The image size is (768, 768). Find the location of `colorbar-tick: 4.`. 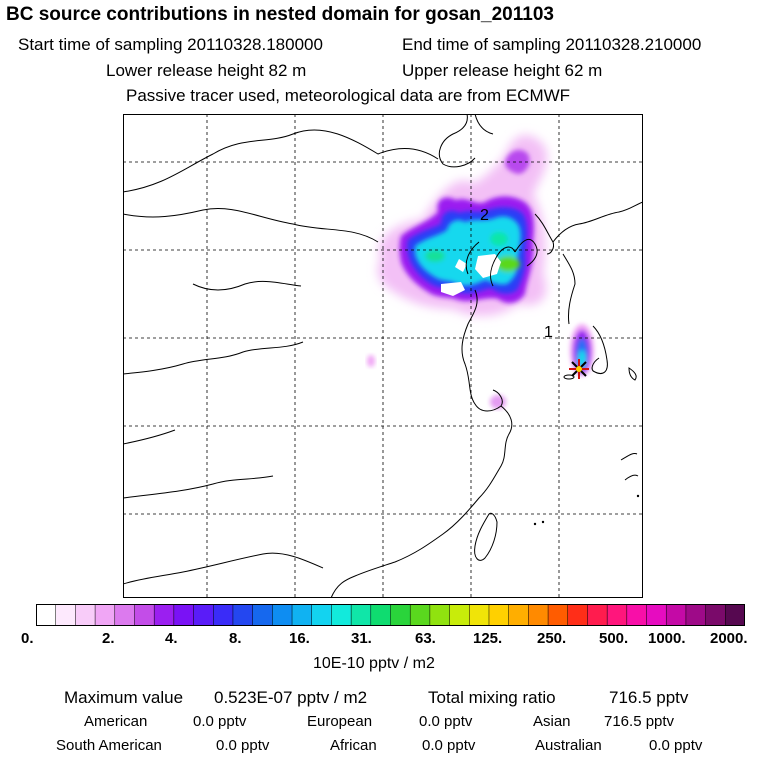

colorbar-tick: 4. is located at coordinates (171, 638).